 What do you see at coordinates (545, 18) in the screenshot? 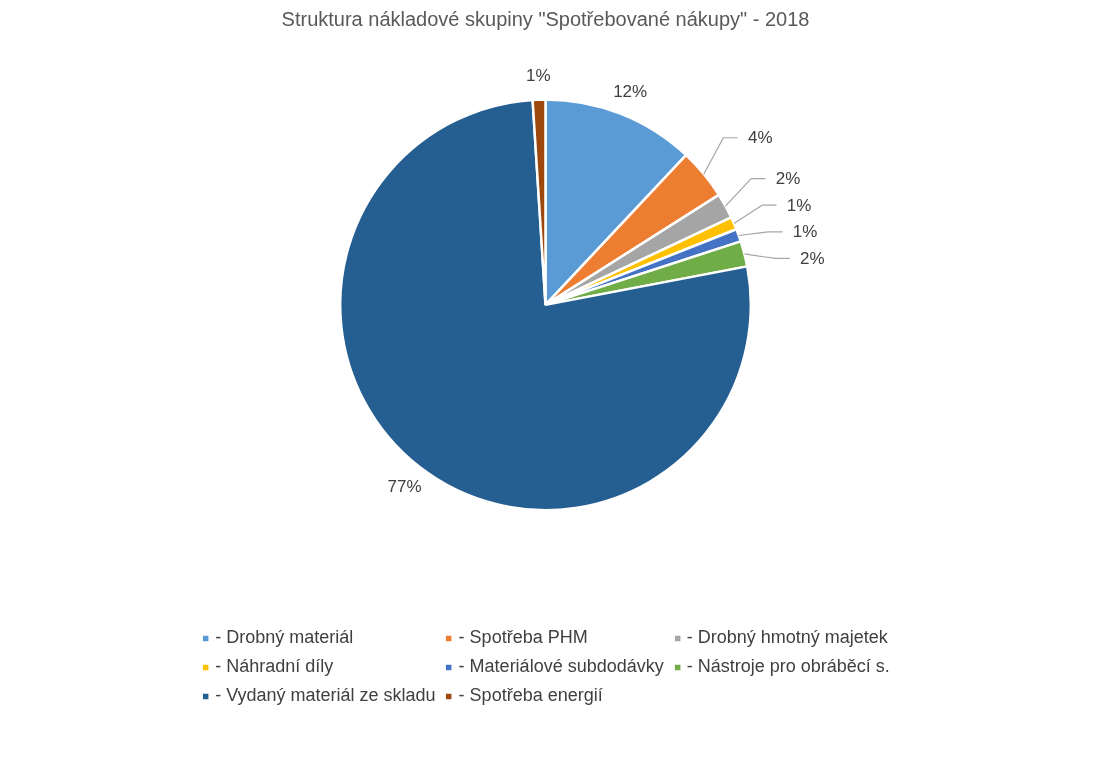
I see `chart-title: Struktura nákladové skupiny "Spotřebované nákupy" - 2018` at bounding box center [545, 18].